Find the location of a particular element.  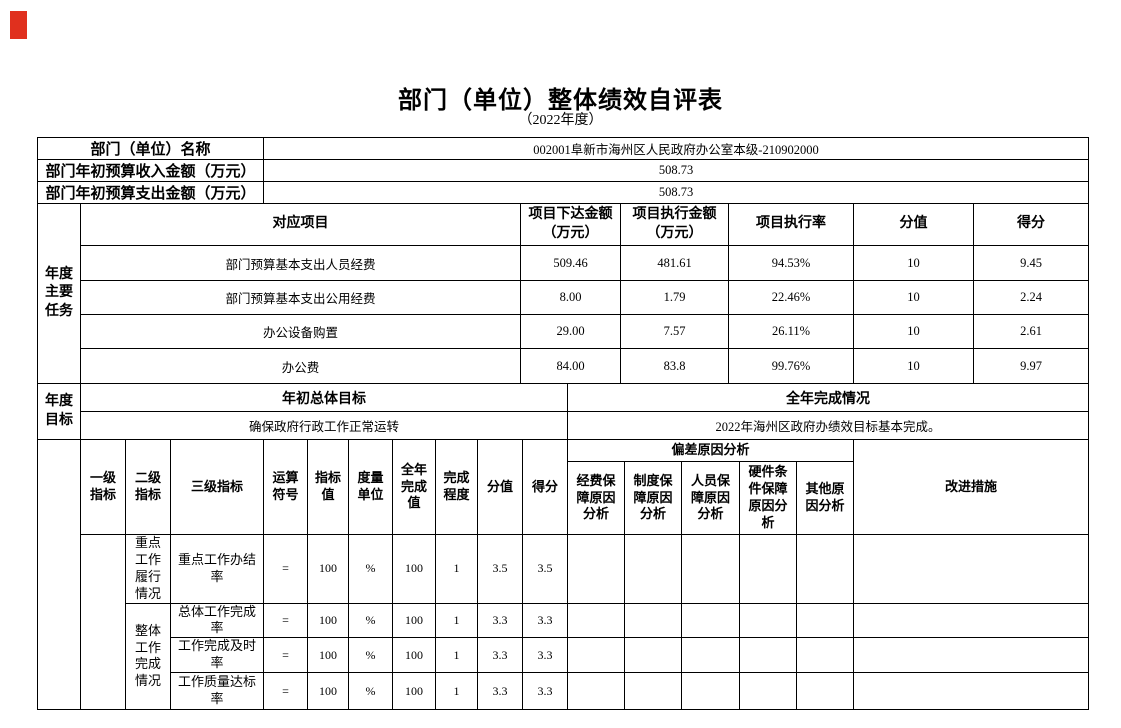

page-subtitle: （2022年度） is located at coordinates (560, 120).